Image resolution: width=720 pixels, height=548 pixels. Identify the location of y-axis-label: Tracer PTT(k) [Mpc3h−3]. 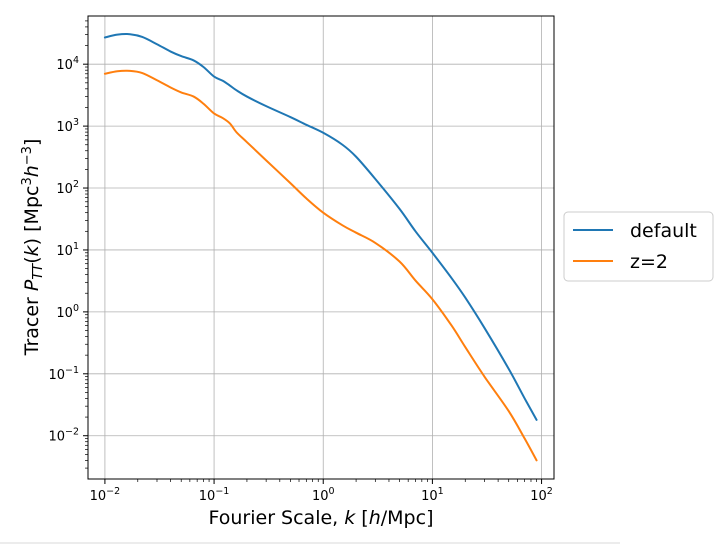
(33, 248).